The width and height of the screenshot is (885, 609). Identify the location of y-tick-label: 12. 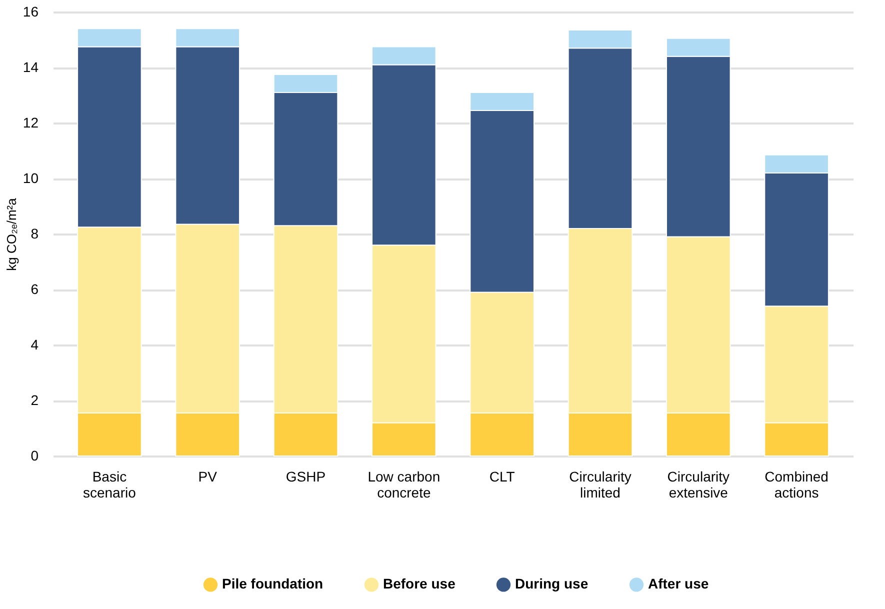
(30, 122).